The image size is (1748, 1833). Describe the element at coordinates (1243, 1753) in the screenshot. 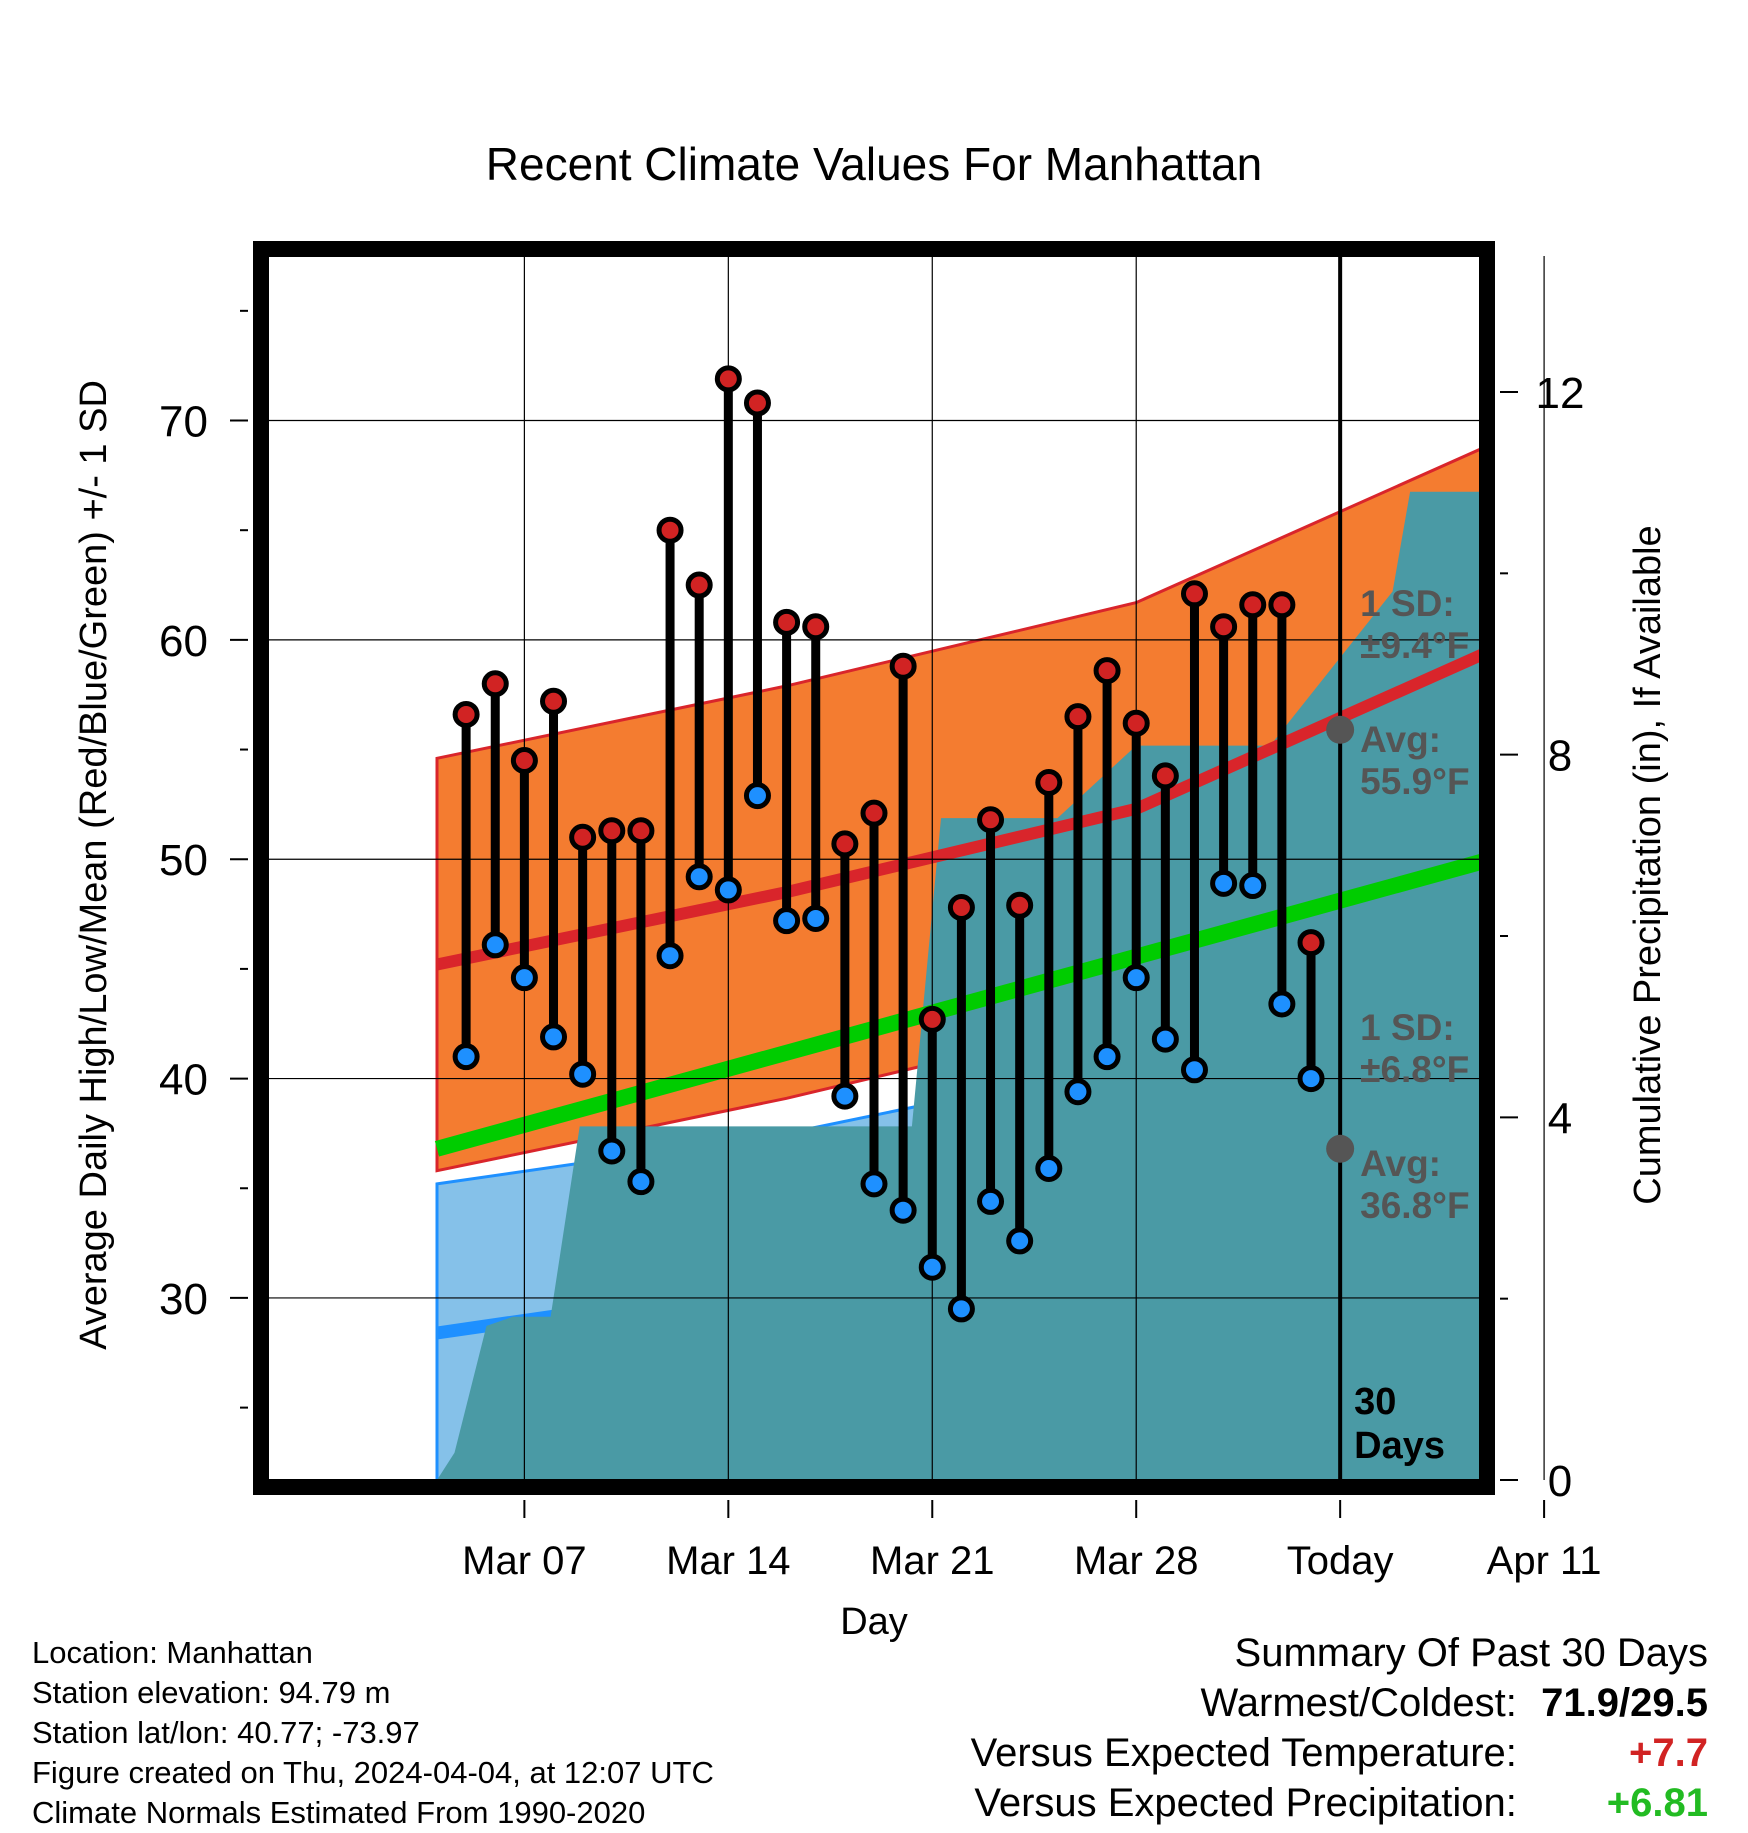

I see `temp-anomaly-label: Versus Expected Temperature:` at that location.